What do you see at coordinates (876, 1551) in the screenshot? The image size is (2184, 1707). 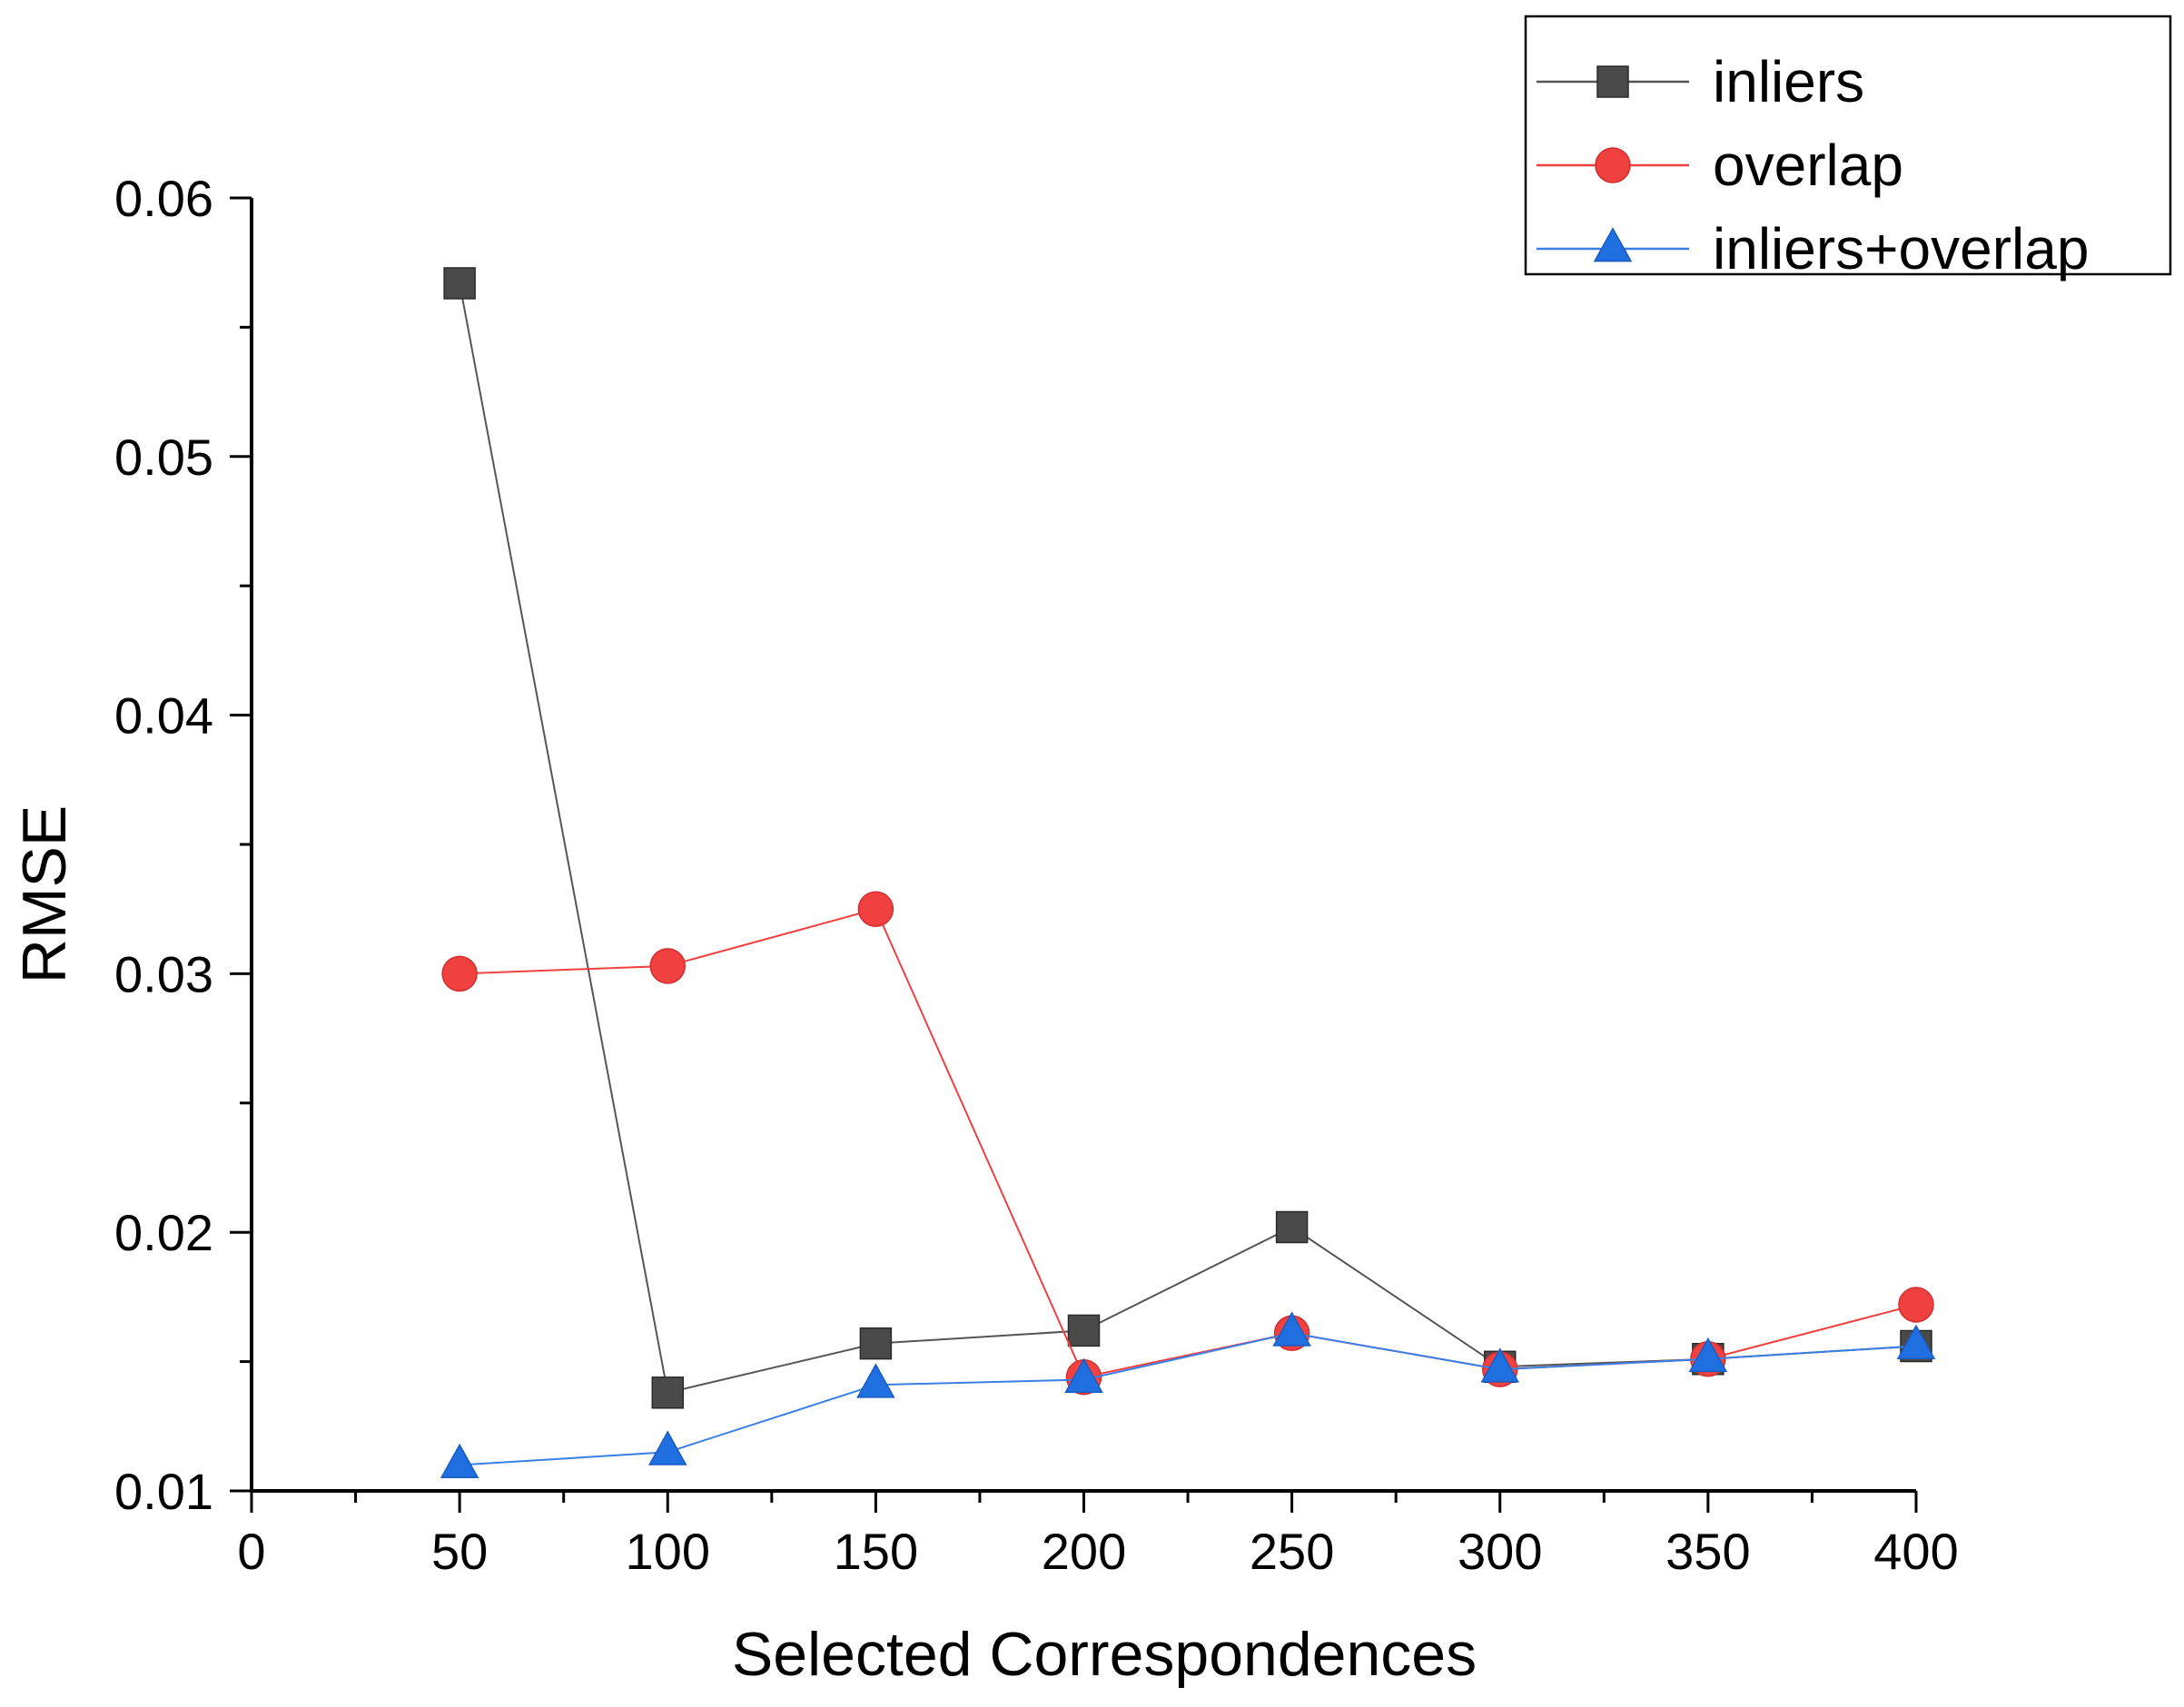 I see `x-tick-label: 150` at bounding box center [876, 1551].